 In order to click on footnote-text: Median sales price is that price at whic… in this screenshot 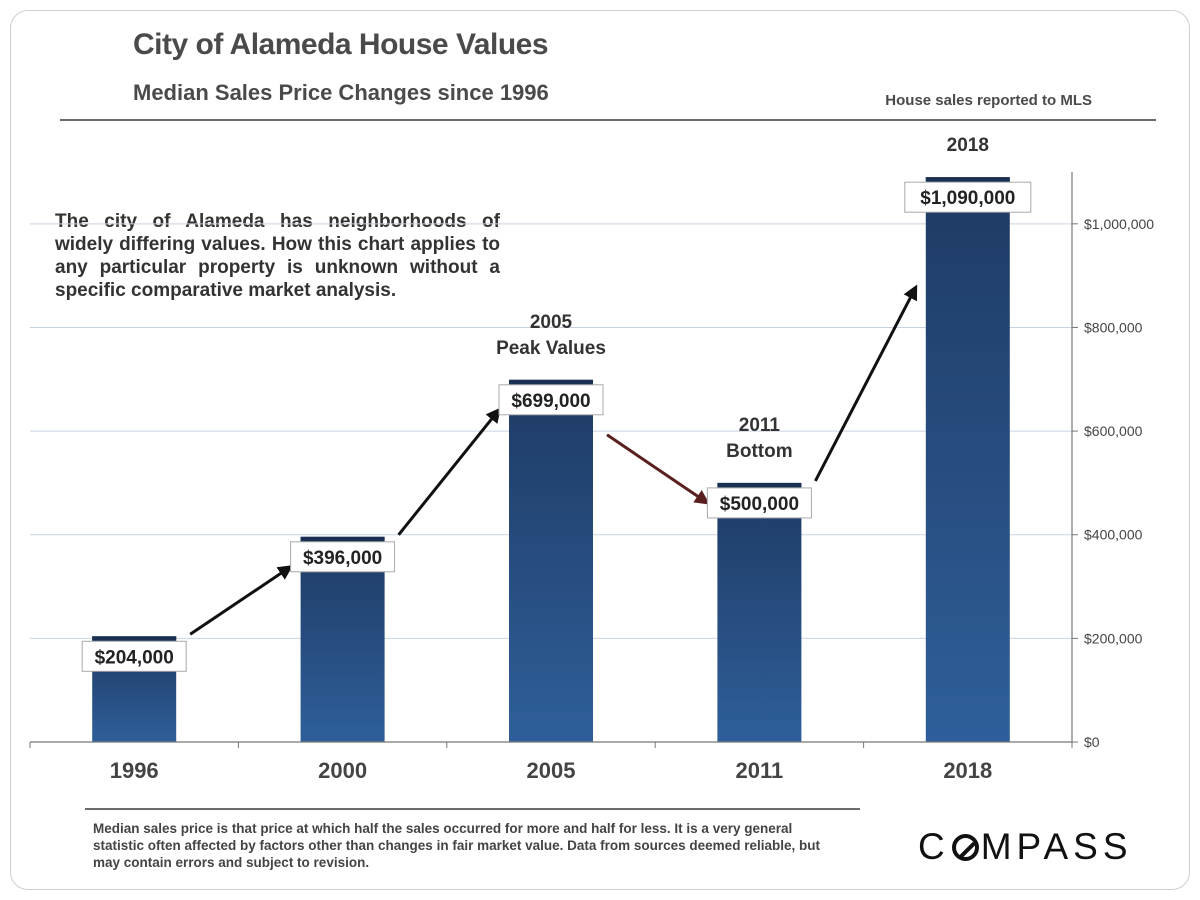, I will do `click(456, 845)`.